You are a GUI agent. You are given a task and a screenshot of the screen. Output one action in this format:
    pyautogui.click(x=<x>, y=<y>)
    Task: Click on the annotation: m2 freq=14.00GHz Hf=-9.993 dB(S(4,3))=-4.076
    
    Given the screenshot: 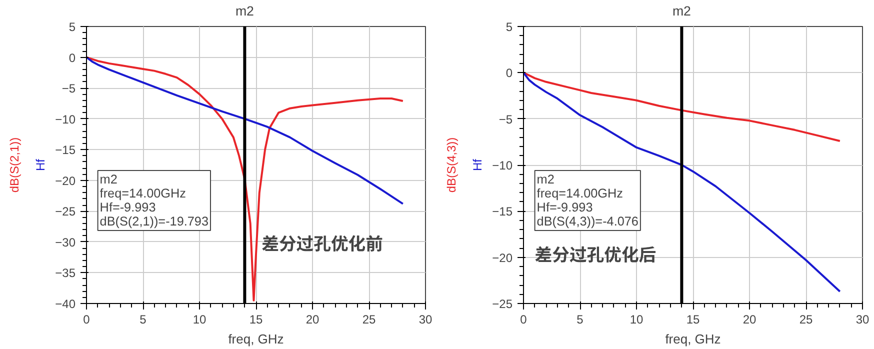 What is the action you would take?
    pyautogui.click(x=587, y=200)
    